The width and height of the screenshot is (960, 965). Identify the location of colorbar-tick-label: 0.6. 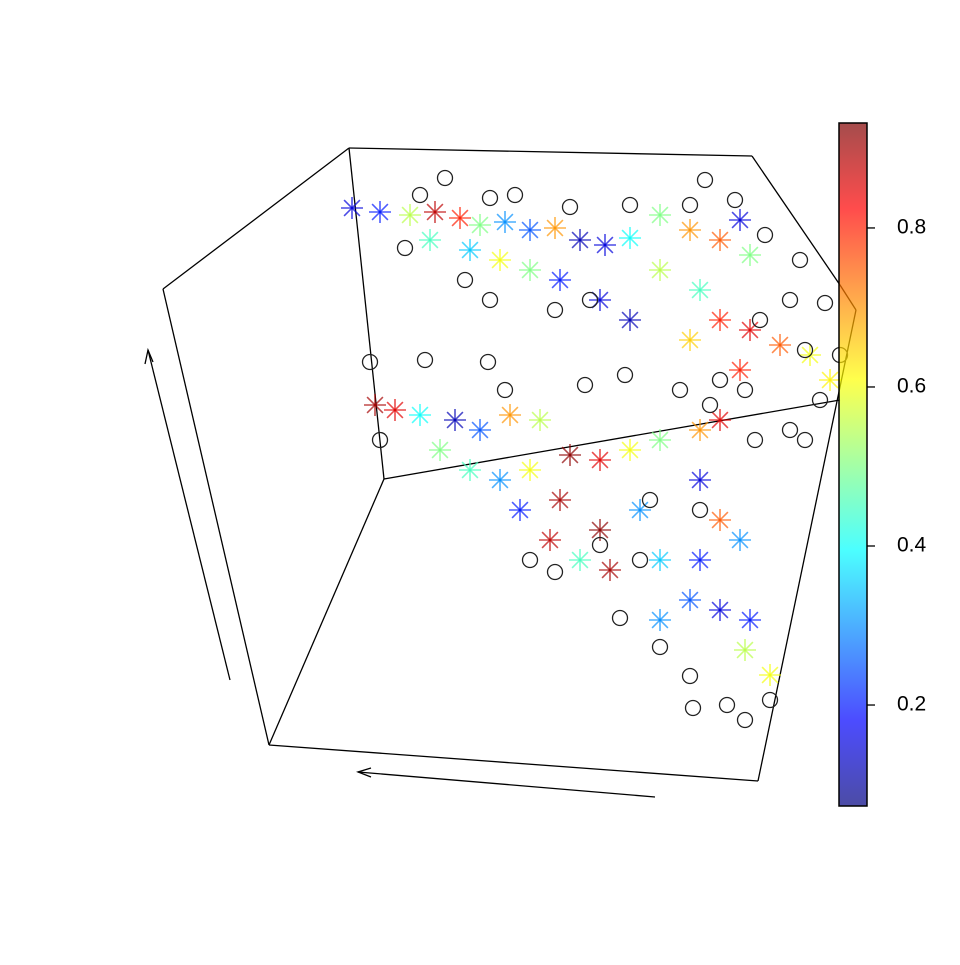
(911, 386).